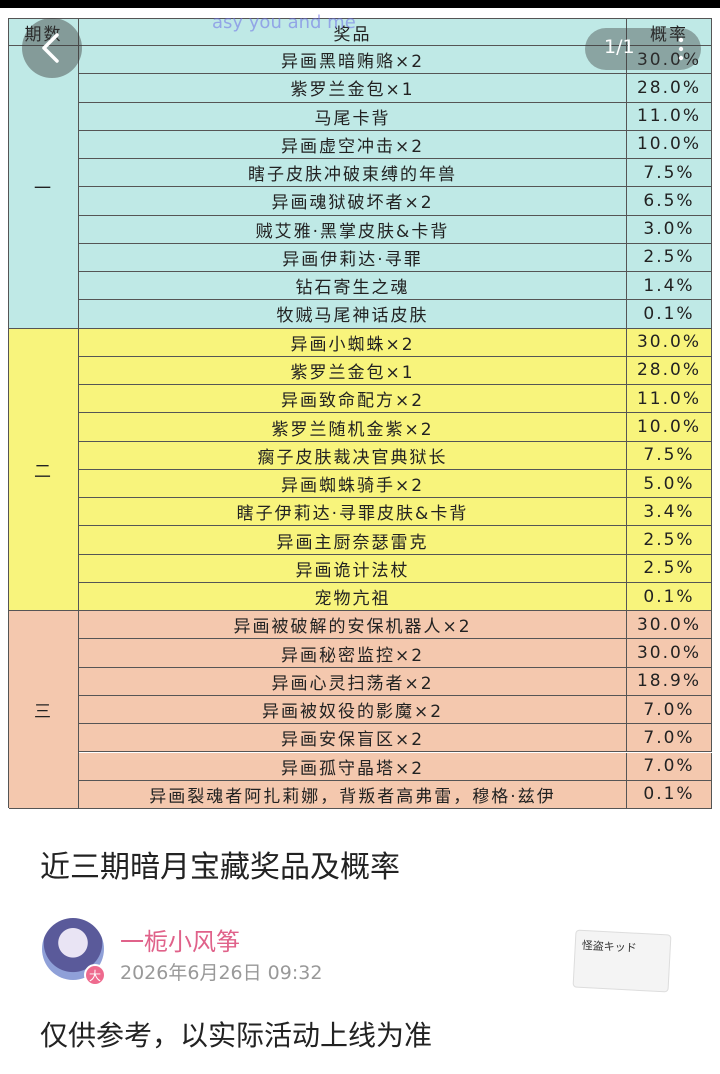  I want to click on prize-cell: 紫罗兰随机金紫×2, so click(353, 427).